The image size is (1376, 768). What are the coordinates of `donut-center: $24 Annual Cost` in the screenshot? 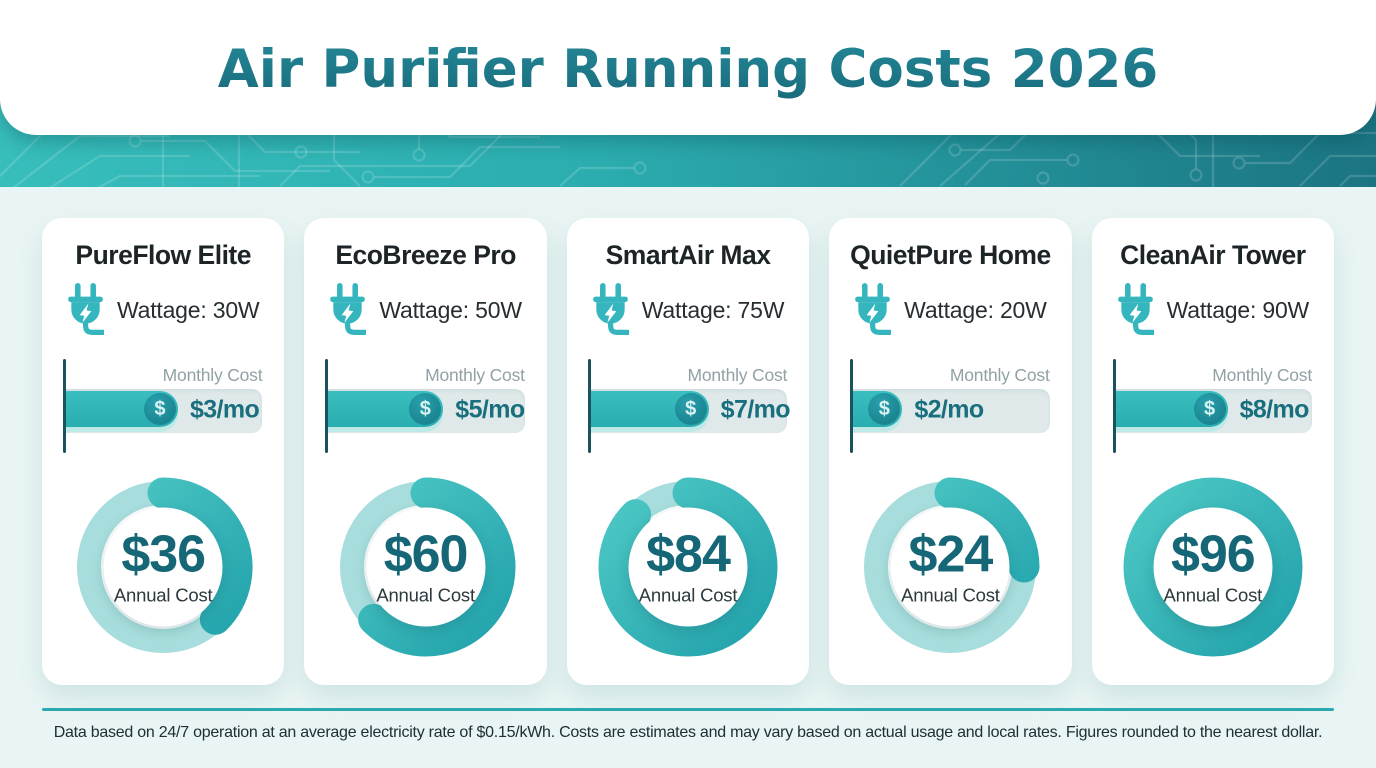 It's located at (950, 567).